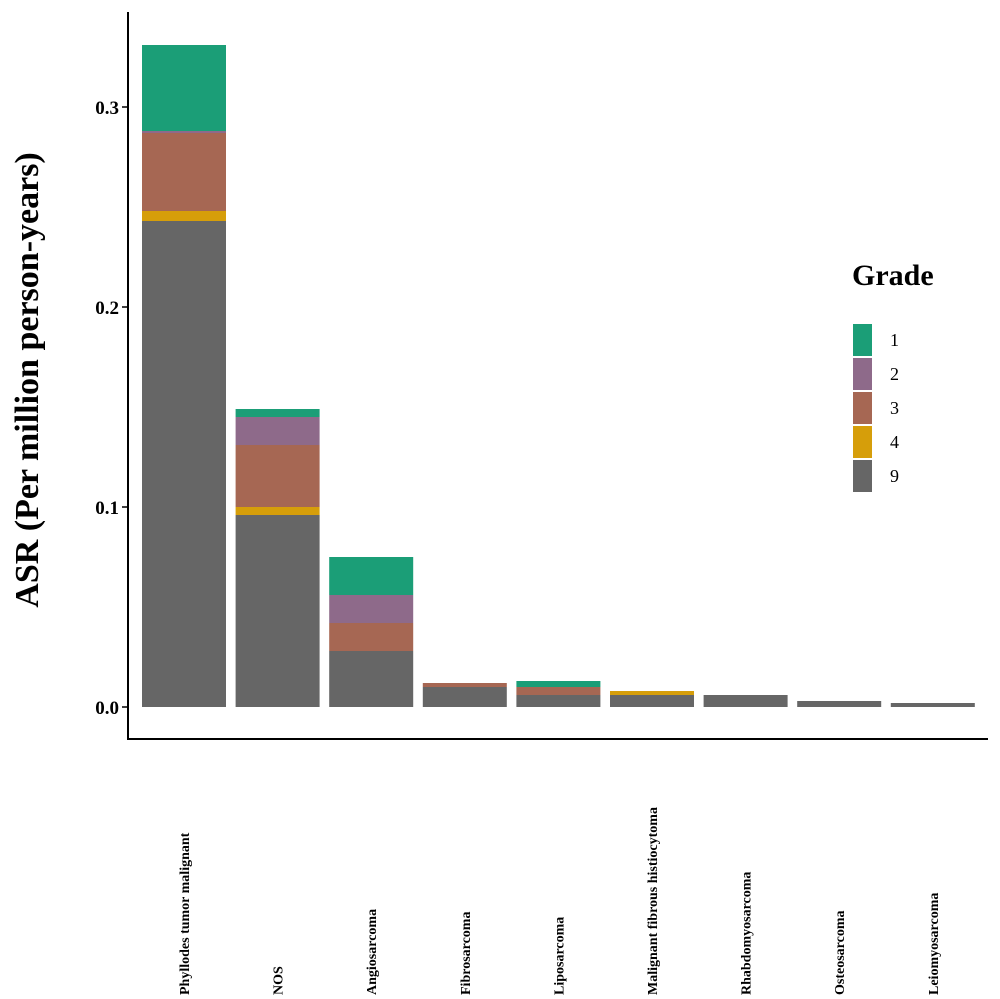 Image resolution: width=1000 pixels, height=999 pixels. Describe the element at coordinates (111, 408) in the screenshot. I see `y-ticks: 0.0 0.1 0.2 0.3` at that location.